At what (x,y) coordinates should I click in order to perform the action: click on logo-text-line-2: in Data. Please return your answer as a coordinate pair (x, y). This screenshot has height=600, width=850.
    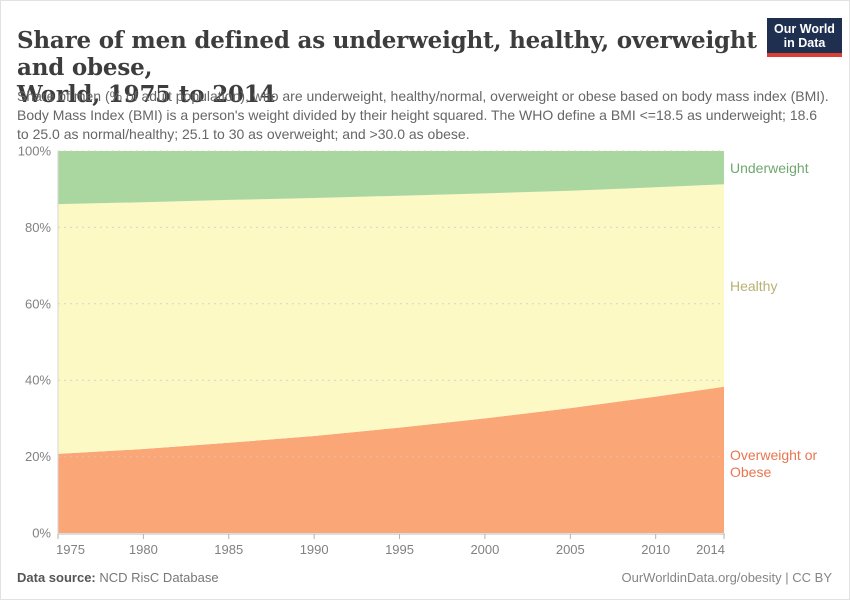
    Looking at the image, I should click on (804, 43).